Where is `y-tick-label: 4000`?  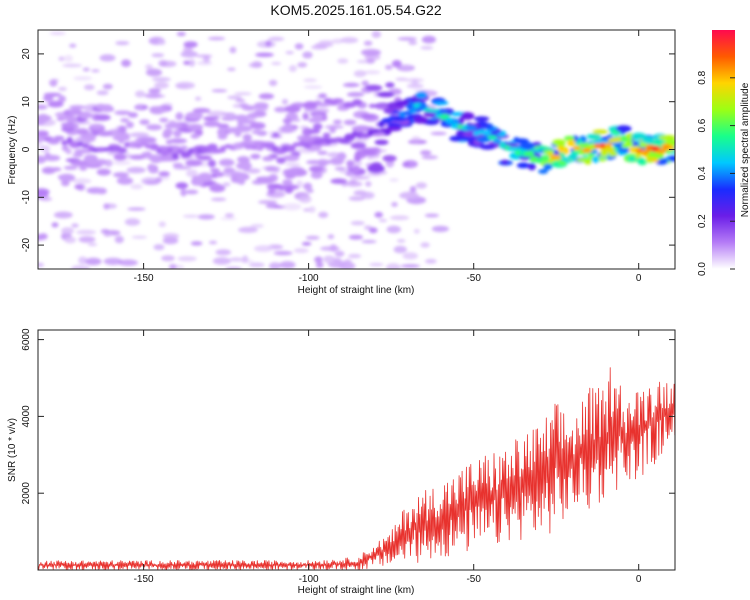
y-tick-label: 4000 is located at coordinates (26, 416).